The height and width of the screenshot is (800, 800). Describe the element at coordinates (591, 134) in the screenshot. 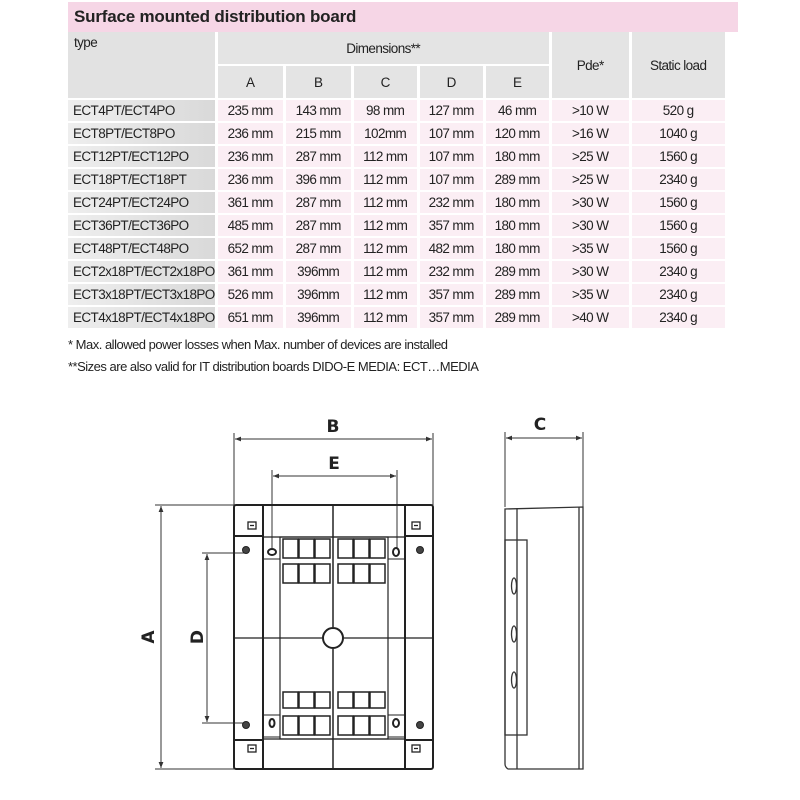

I see `value-cell: >16 W` at that location.